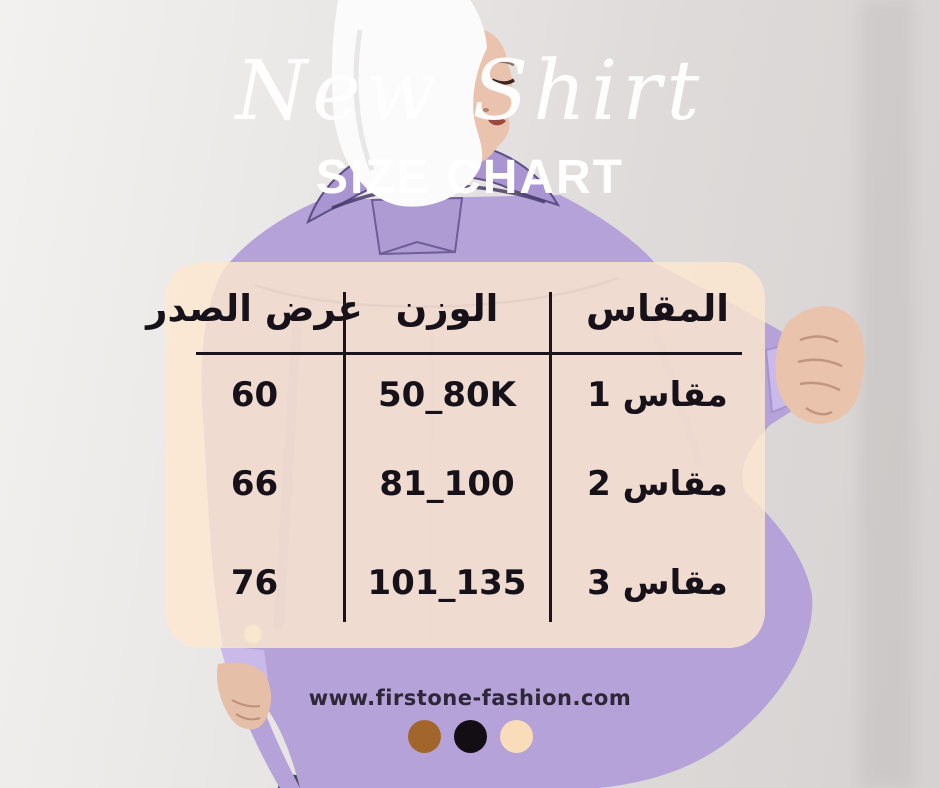 Image resolution: width=940 pixels, height=788 pixels. What do you see at coordinates (657, 395) in the screenshot?
I see `cell-size: مقاس 1` at bounding box center [657, 395].